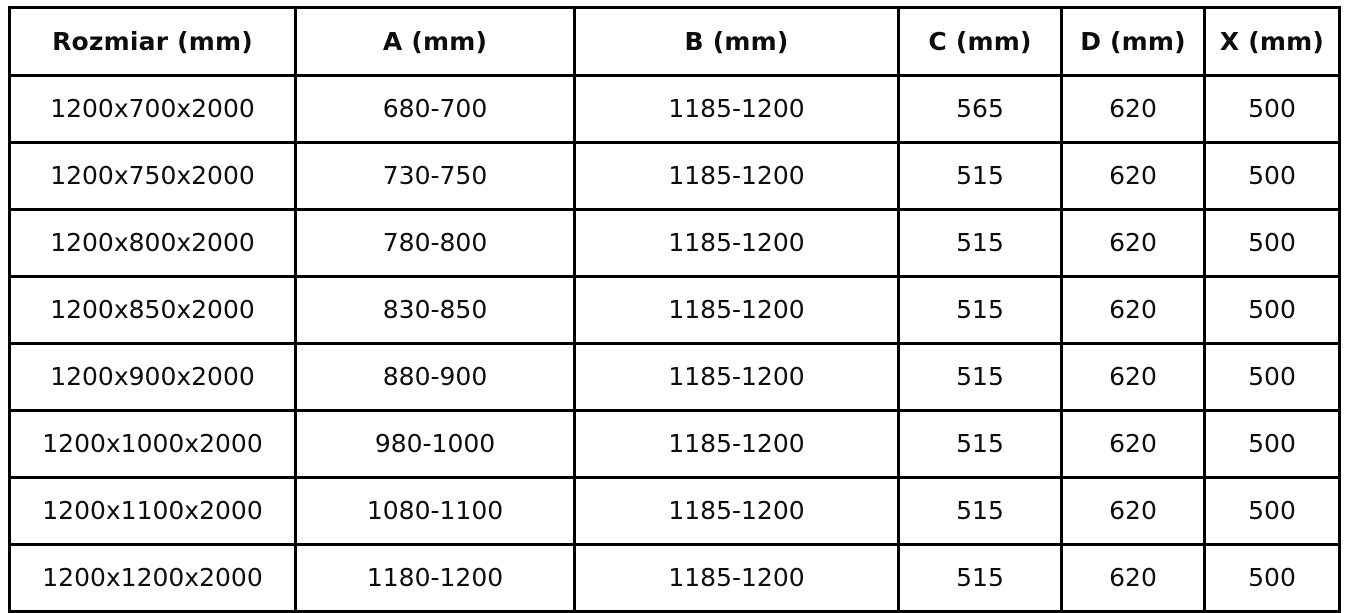  Describe the element at coordinates (152, 511) in the screenshot. I see `cell-size: 1200x1100x2000` at that location.